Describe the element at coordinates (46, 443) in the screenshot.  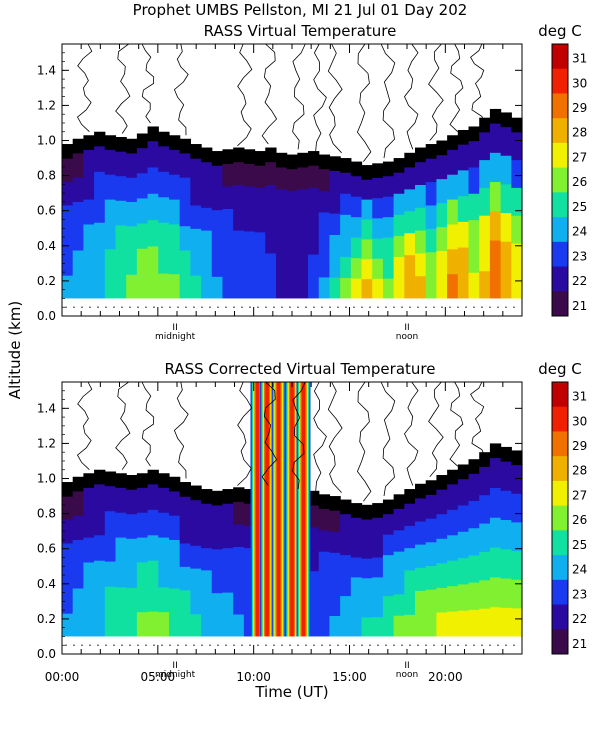
I see `y-tick-label: 1.2` at that location.